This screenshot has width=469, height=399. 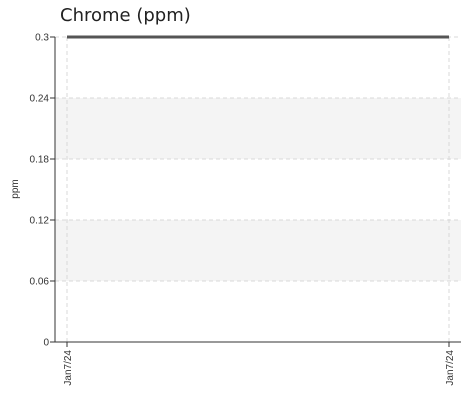 What do you see at coordinates (42, 38) in the screenshot?
I see `y-tick-label: 0.3` at bounding box center [42, 38].